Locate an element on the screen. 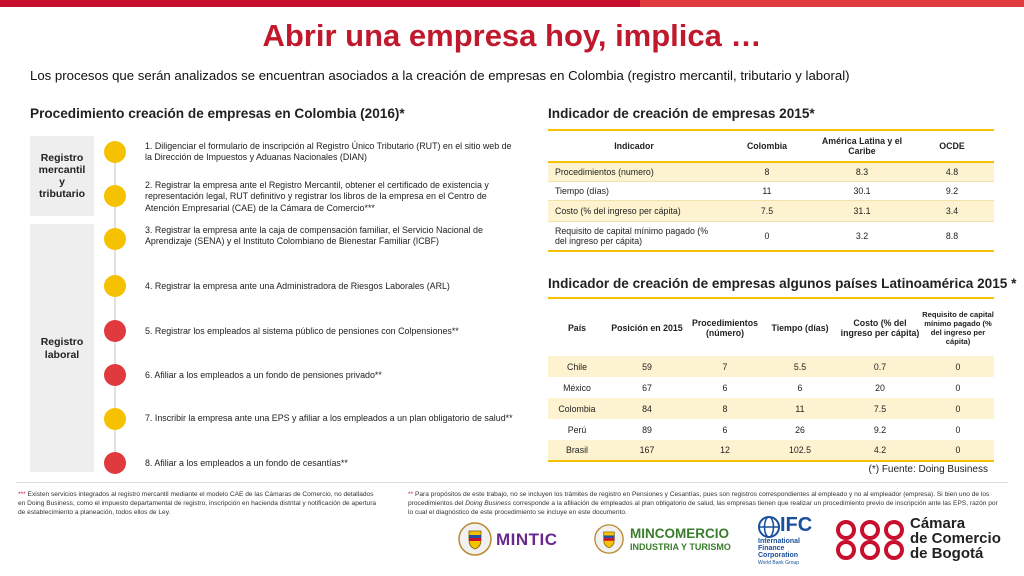 This screenshot has height=576, width=1024. ifc-logo-line4: Corporation is located at coordinates (778, 555).